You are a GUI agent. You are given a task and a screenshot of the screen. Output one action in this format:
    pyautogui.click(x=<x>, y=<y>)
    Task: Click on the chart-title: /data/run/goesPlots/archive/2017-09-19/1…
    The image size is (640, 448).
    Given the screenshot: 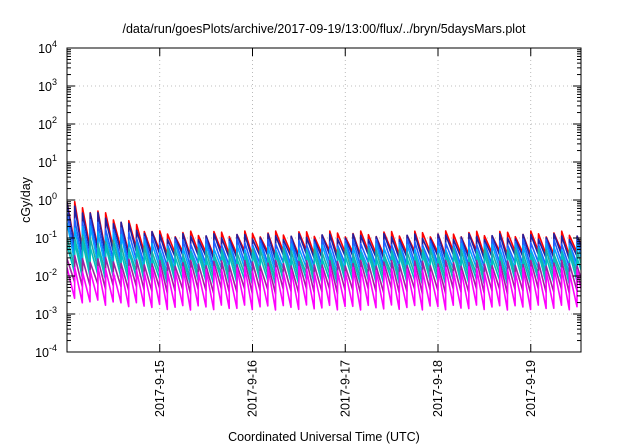 What is the action you would take?
    pyautogui.click(x=324, y=29)
    